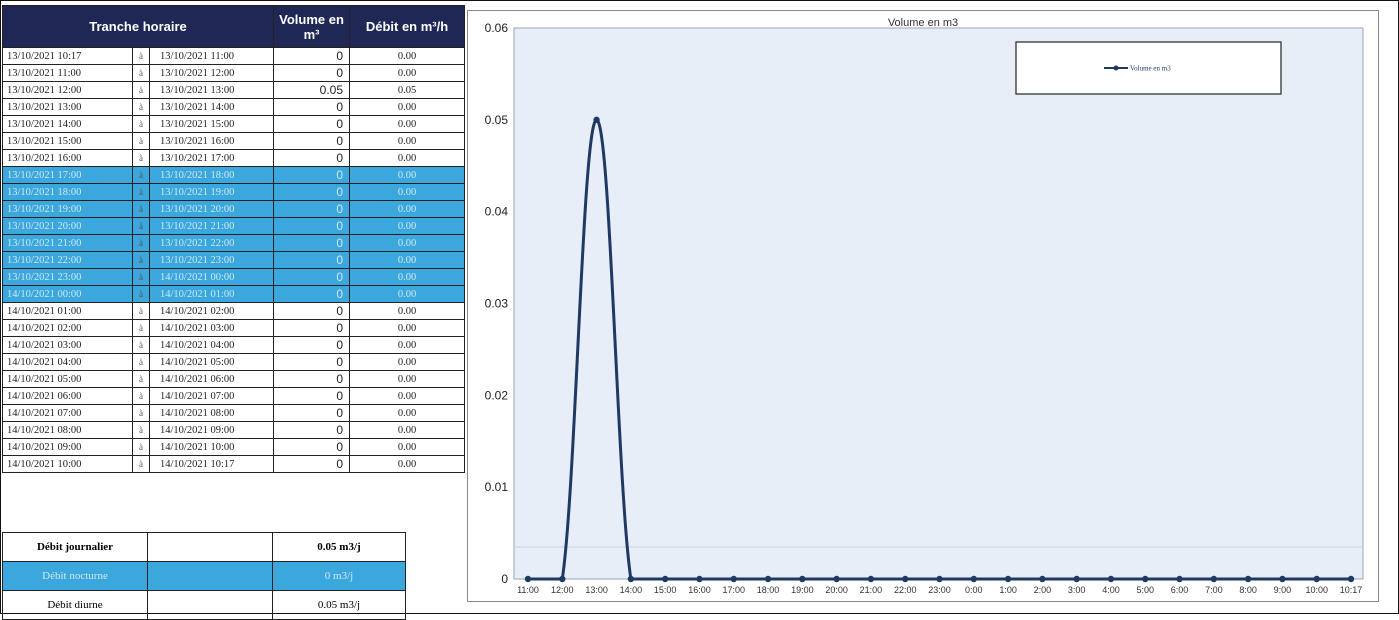  What do you see at coordinates (528, 590) in the screenshot?
I see `x-tick-label: 11:00` at bounding box center [528, 590].